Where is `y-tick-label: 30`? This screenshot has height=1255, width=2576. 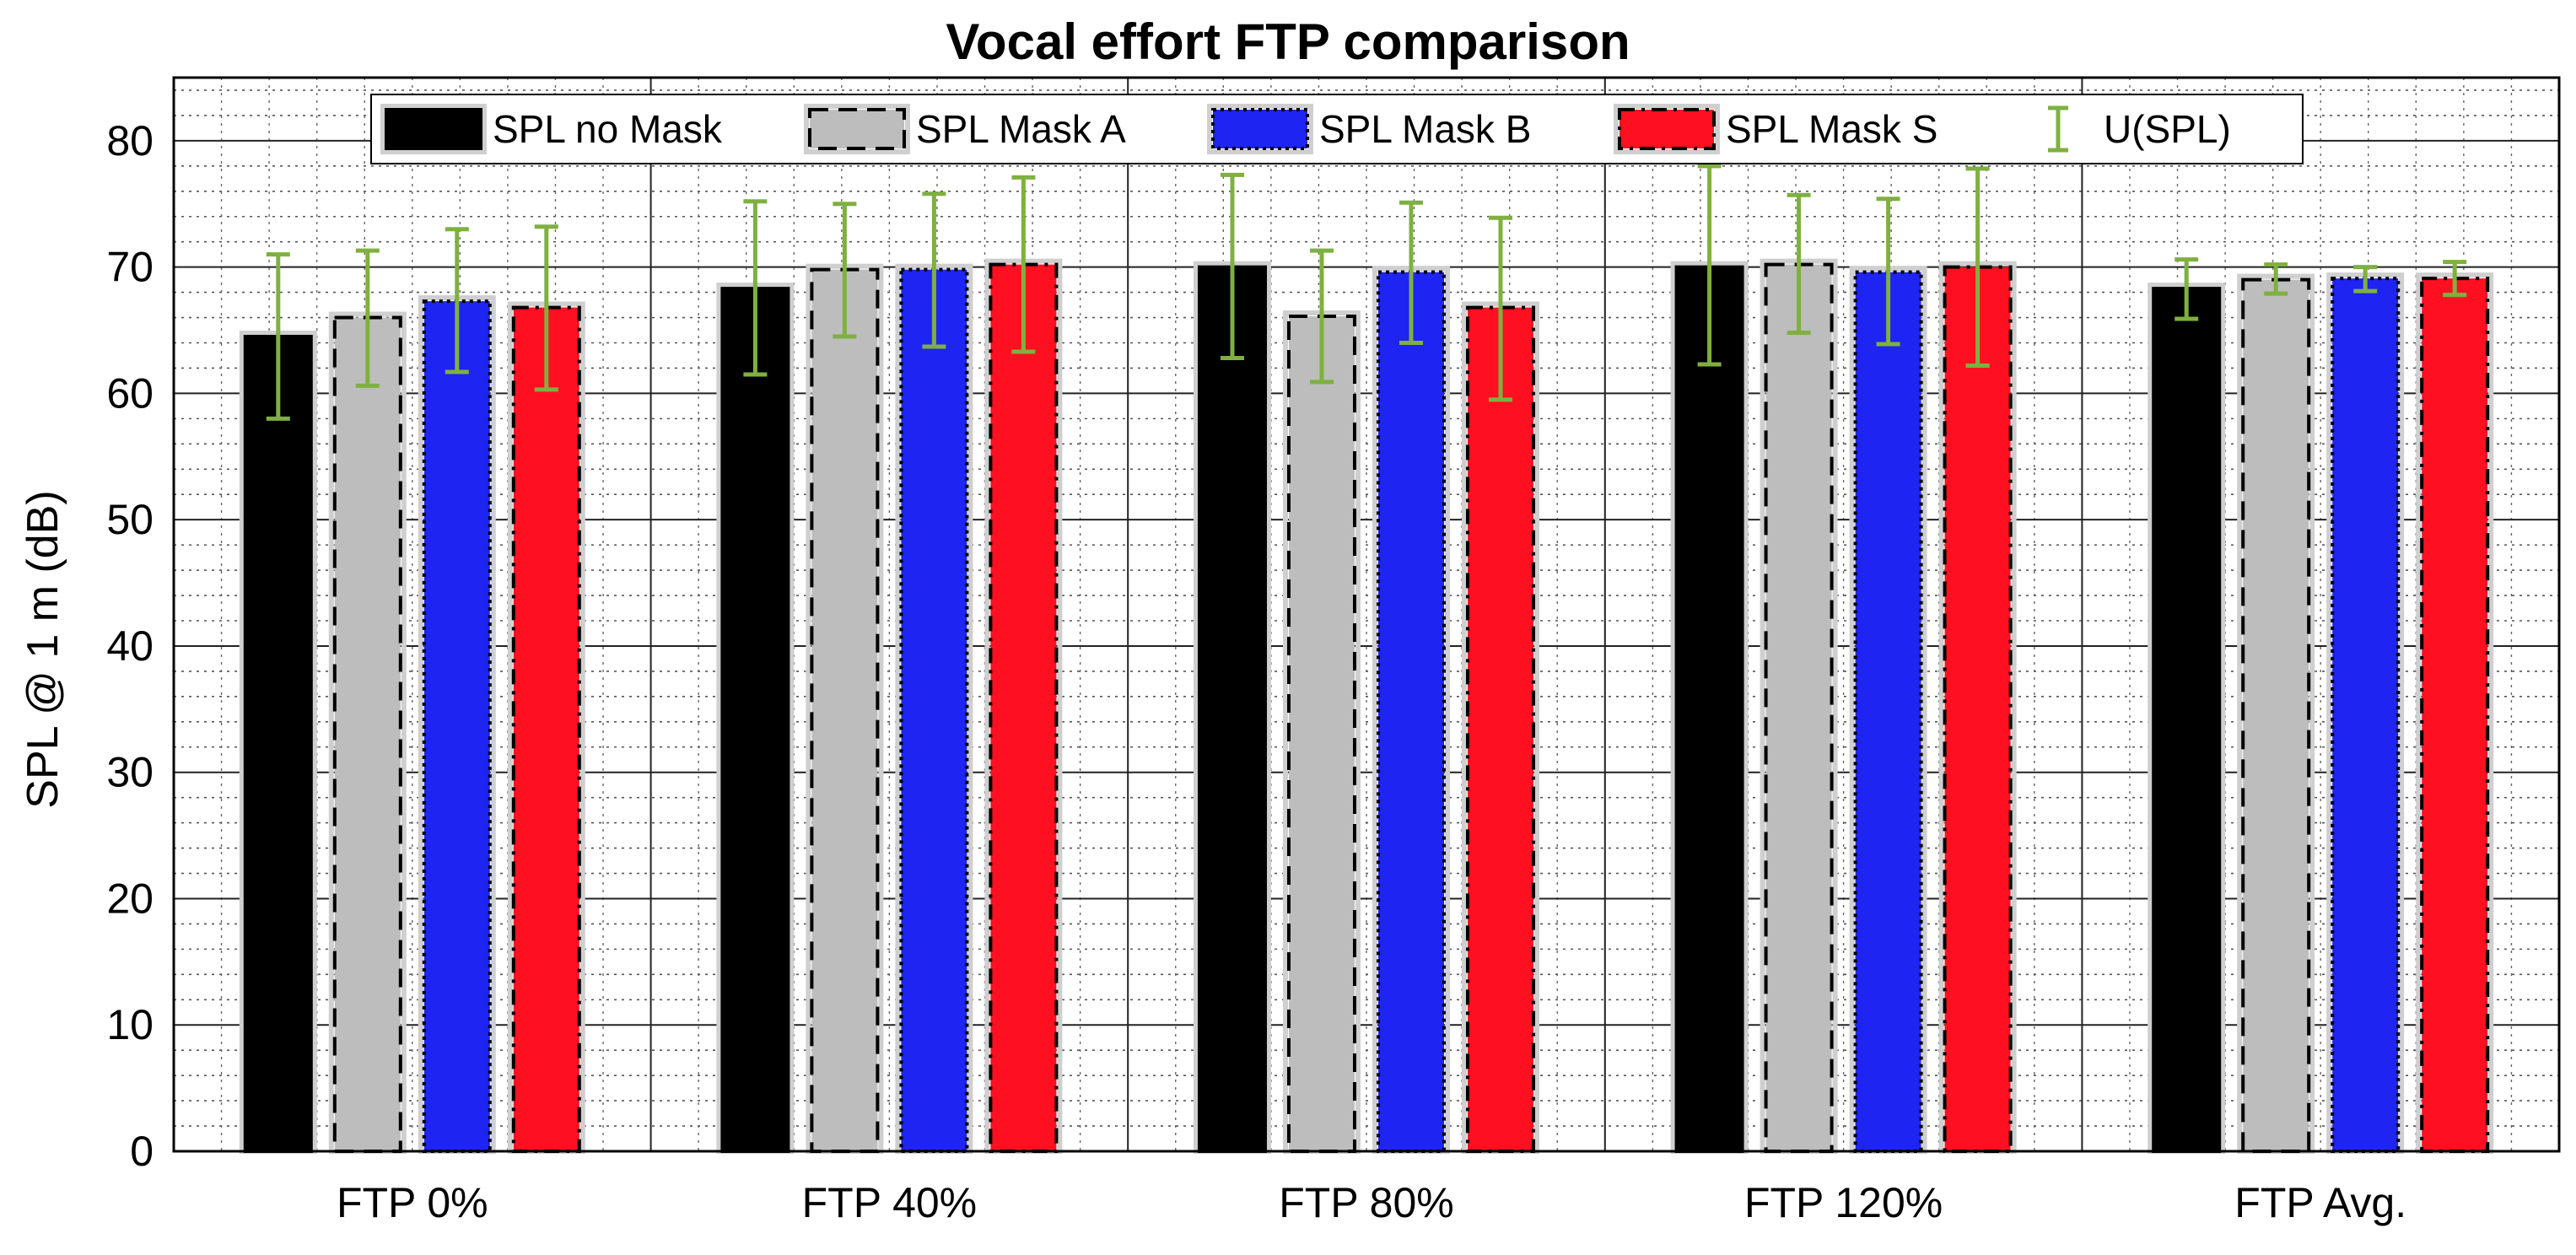 y-tick-label: 30 is located at coordinates (130, 772).